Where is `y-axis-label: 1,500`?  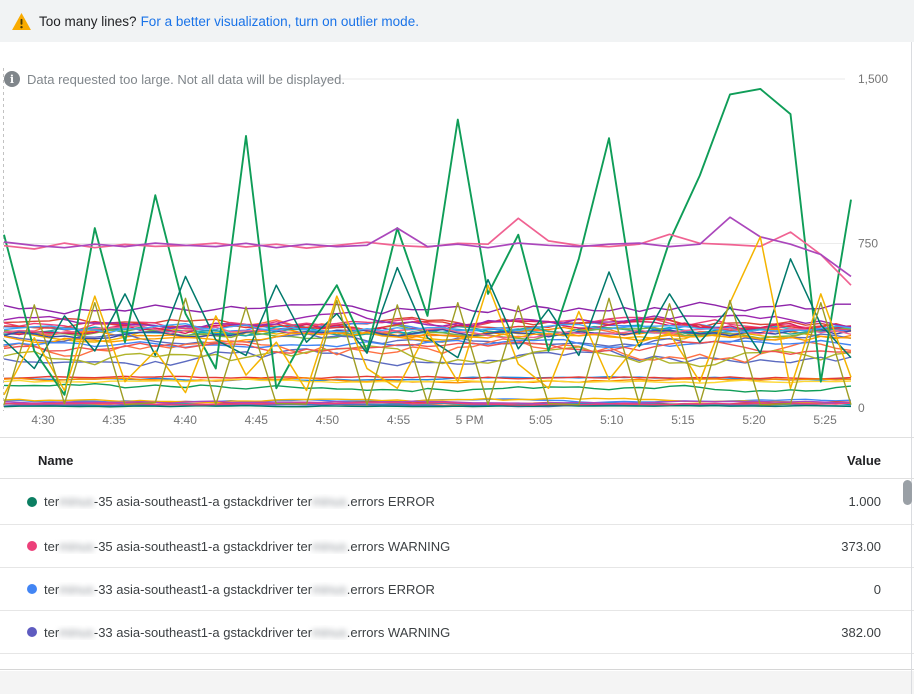 y-axis-label: 1,500 is located at coordinates (873, 79).